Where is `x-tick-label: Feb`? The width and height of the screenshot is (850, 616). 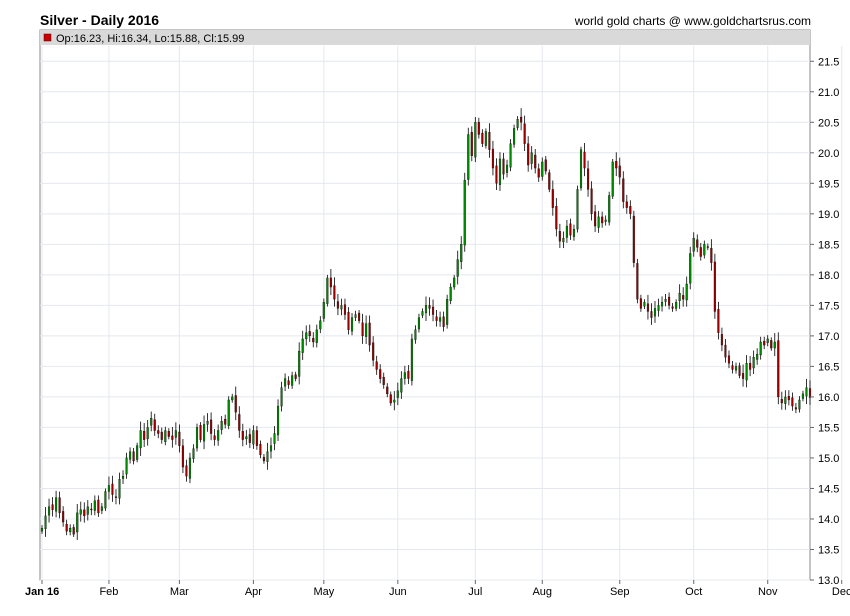
x-tick-label: Feb is located at coordinates (108, 592).